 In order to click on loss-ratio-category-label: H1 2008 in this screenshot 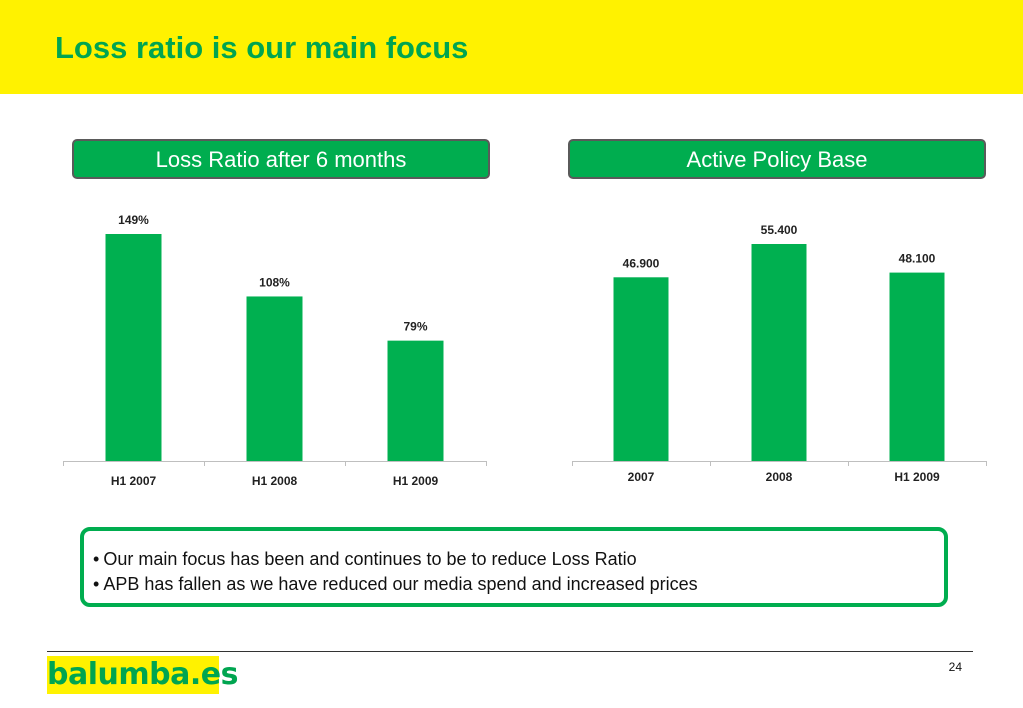, I will do `click(275, 481)`.